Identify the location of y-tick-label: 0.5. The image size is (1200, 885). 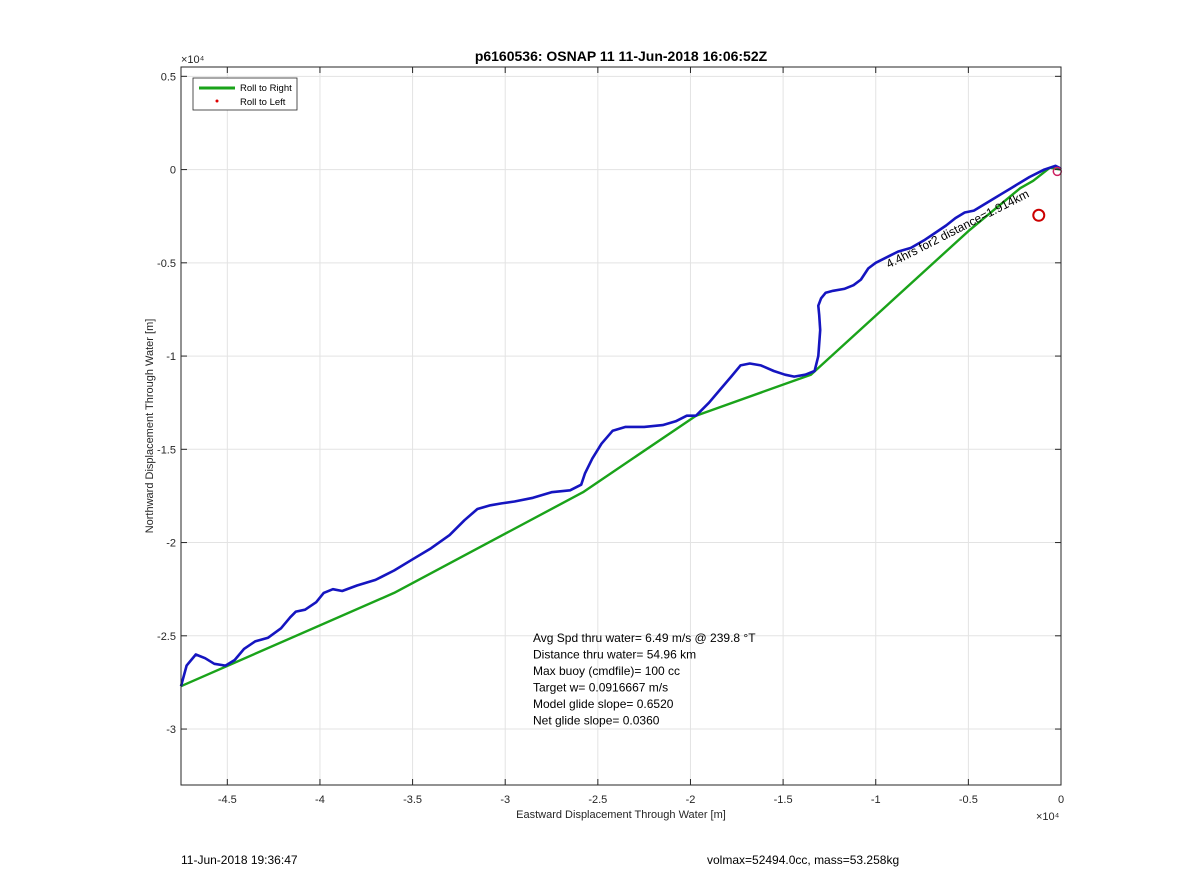
(168, 77).